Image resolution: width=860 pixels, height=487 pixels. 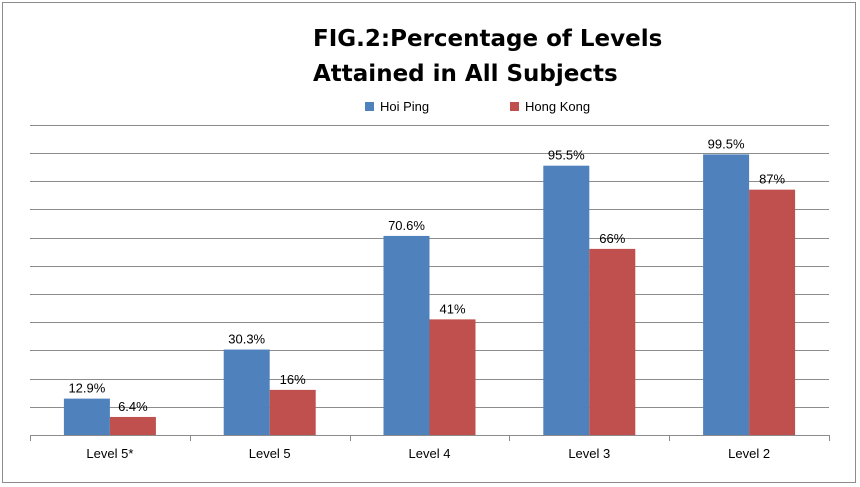 I want to click on legend-swatch-hong-kong, so click(x=514, y=106).